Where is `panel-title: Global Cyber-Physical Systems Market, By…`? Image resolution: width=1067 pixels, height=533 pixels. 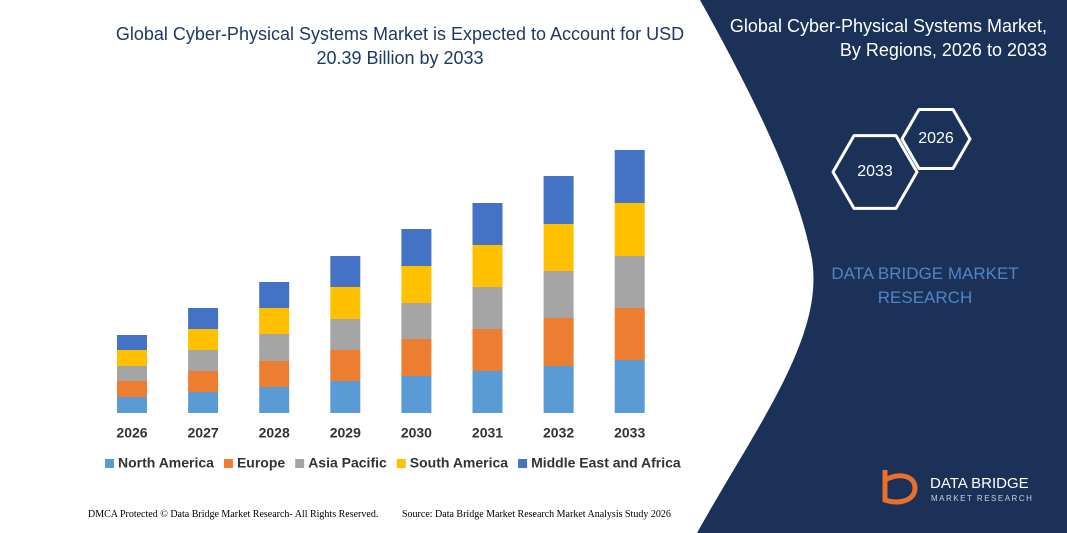 panel-title: Global Cyber-Physical Systems Market, By… is located at coordinates (888, 38).